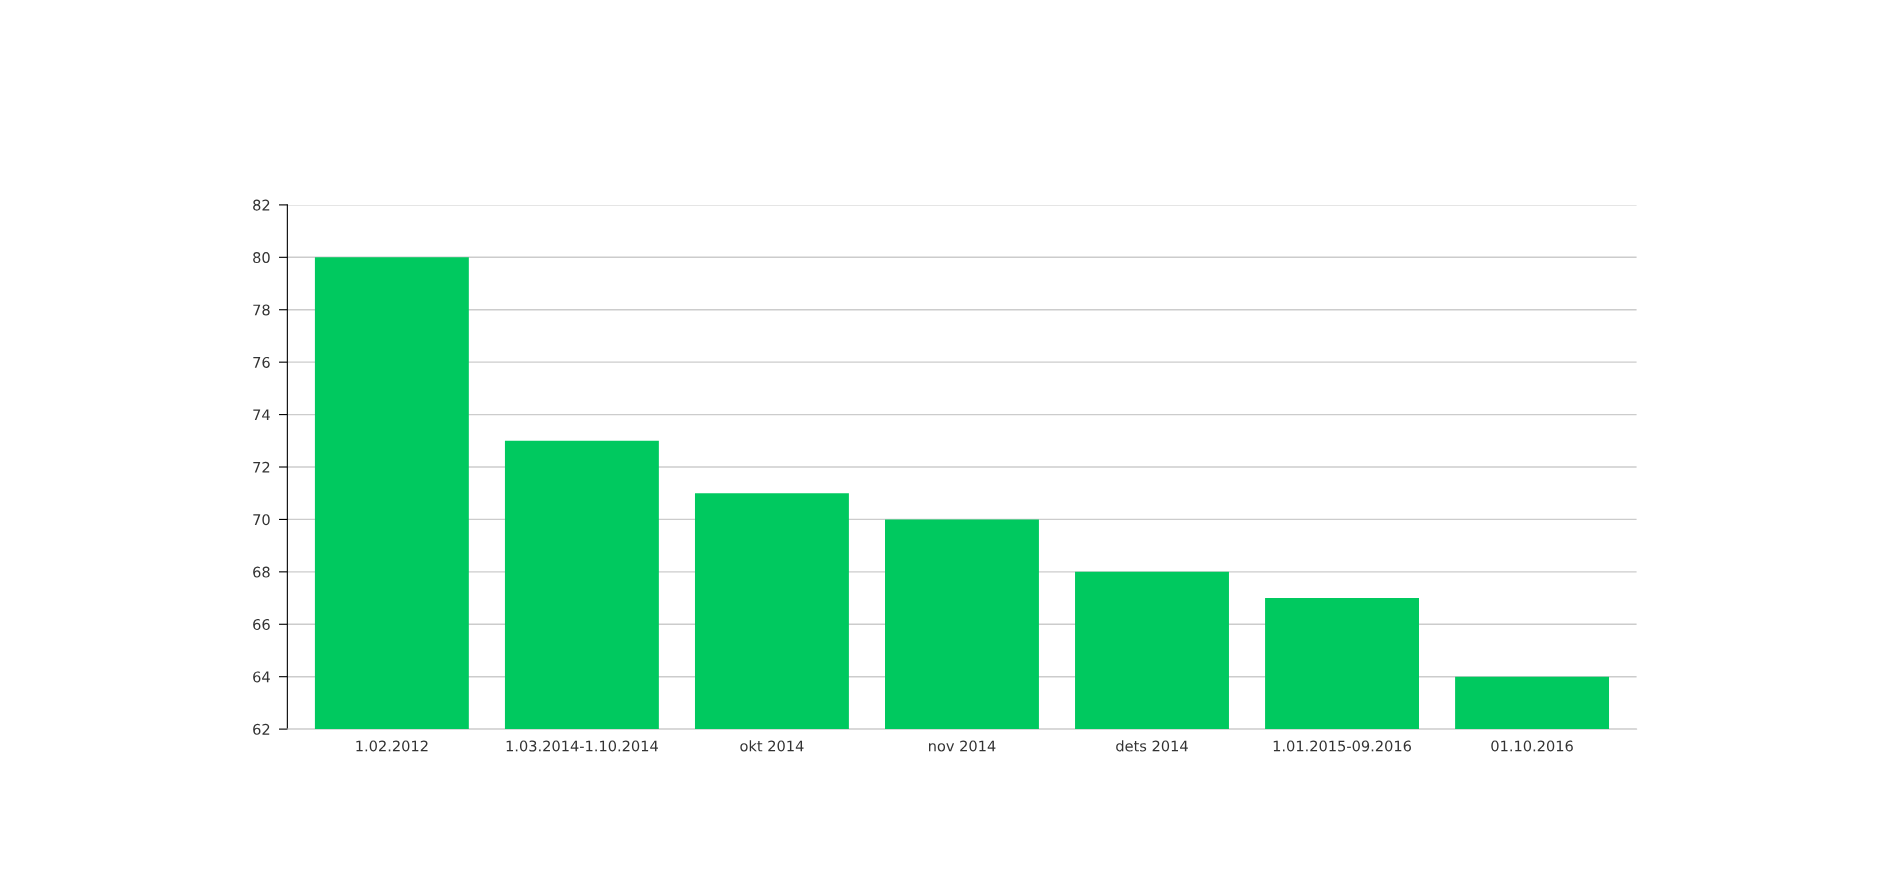  I want to click on y-tick-label: 76, so click(261, 362).